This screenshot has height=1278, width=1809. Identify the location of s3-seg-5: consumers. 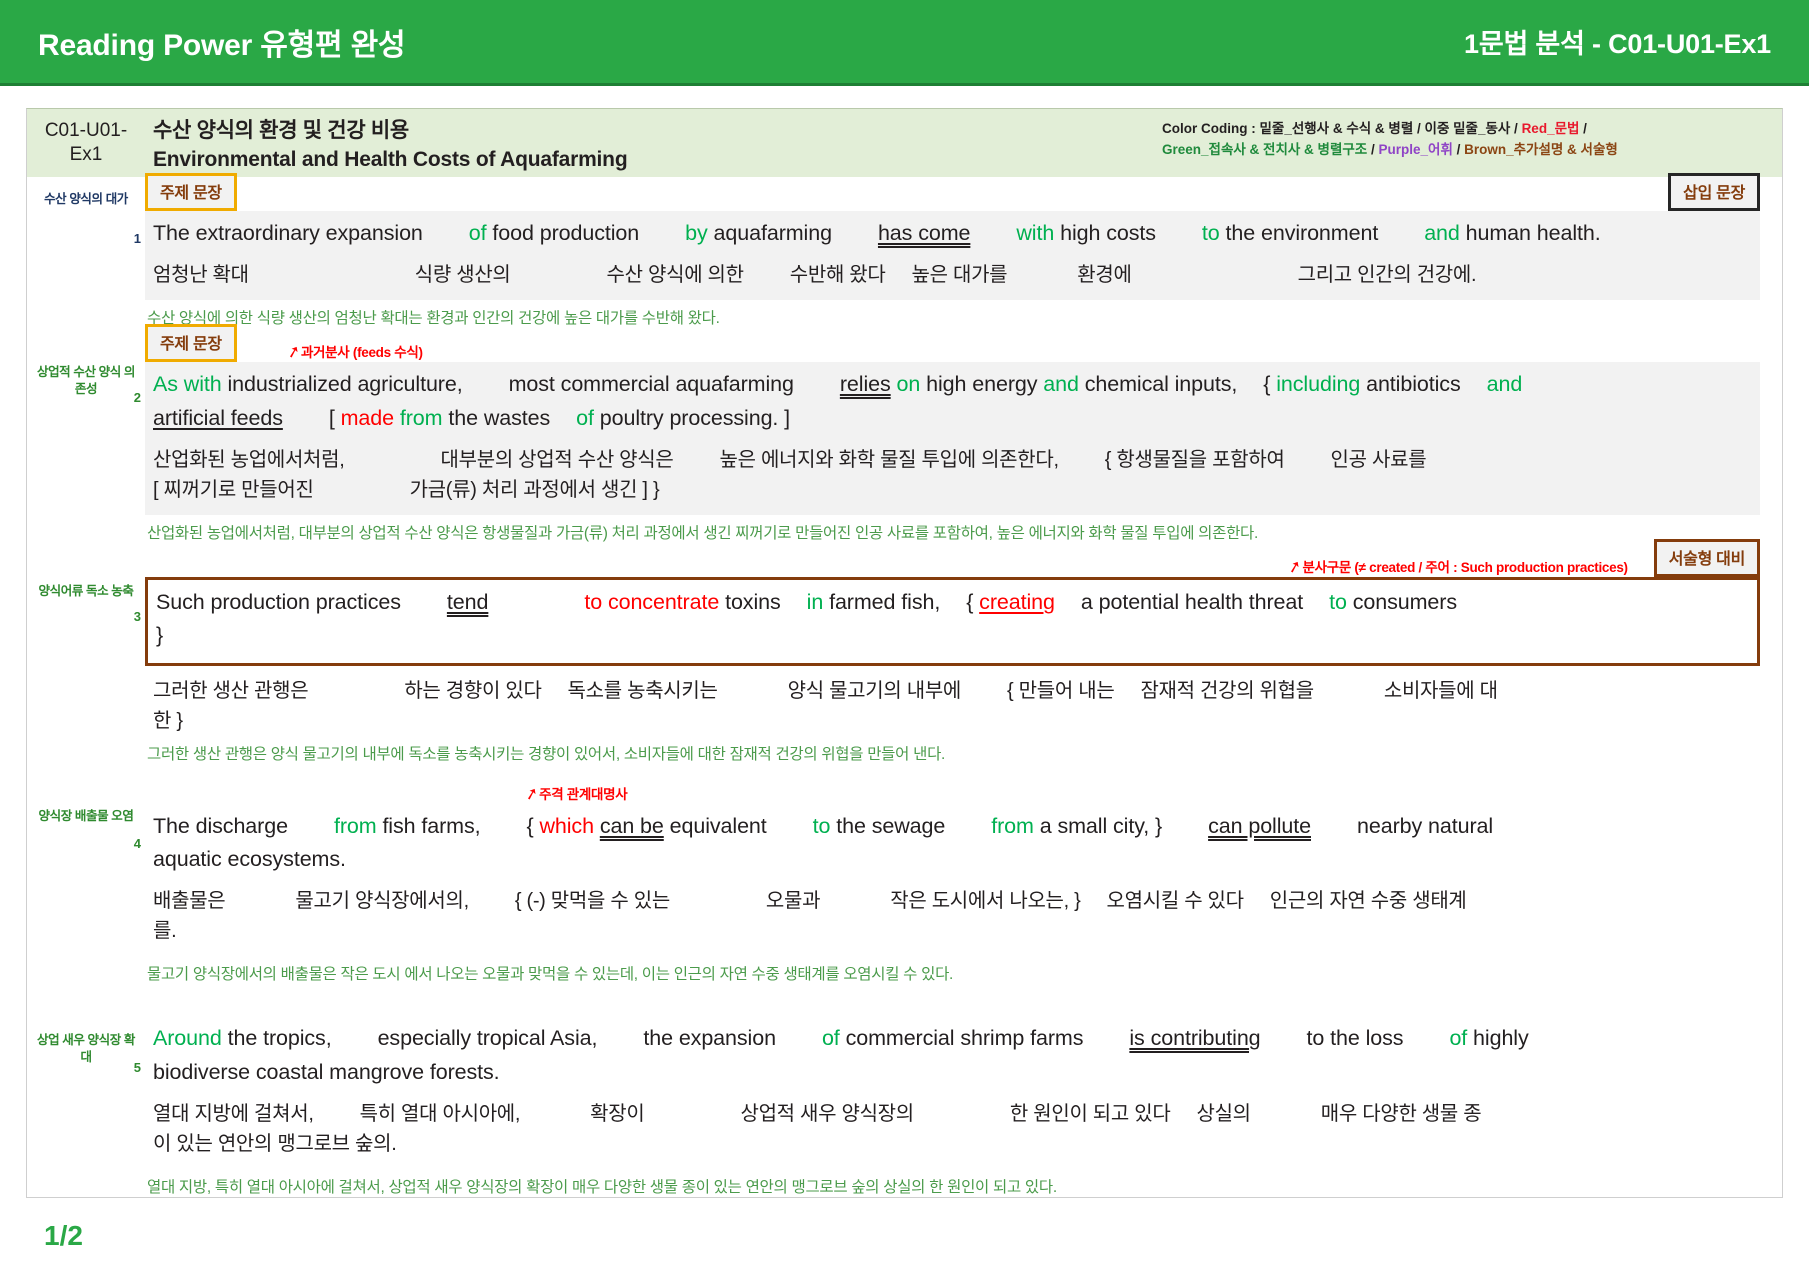
(1404, 601).